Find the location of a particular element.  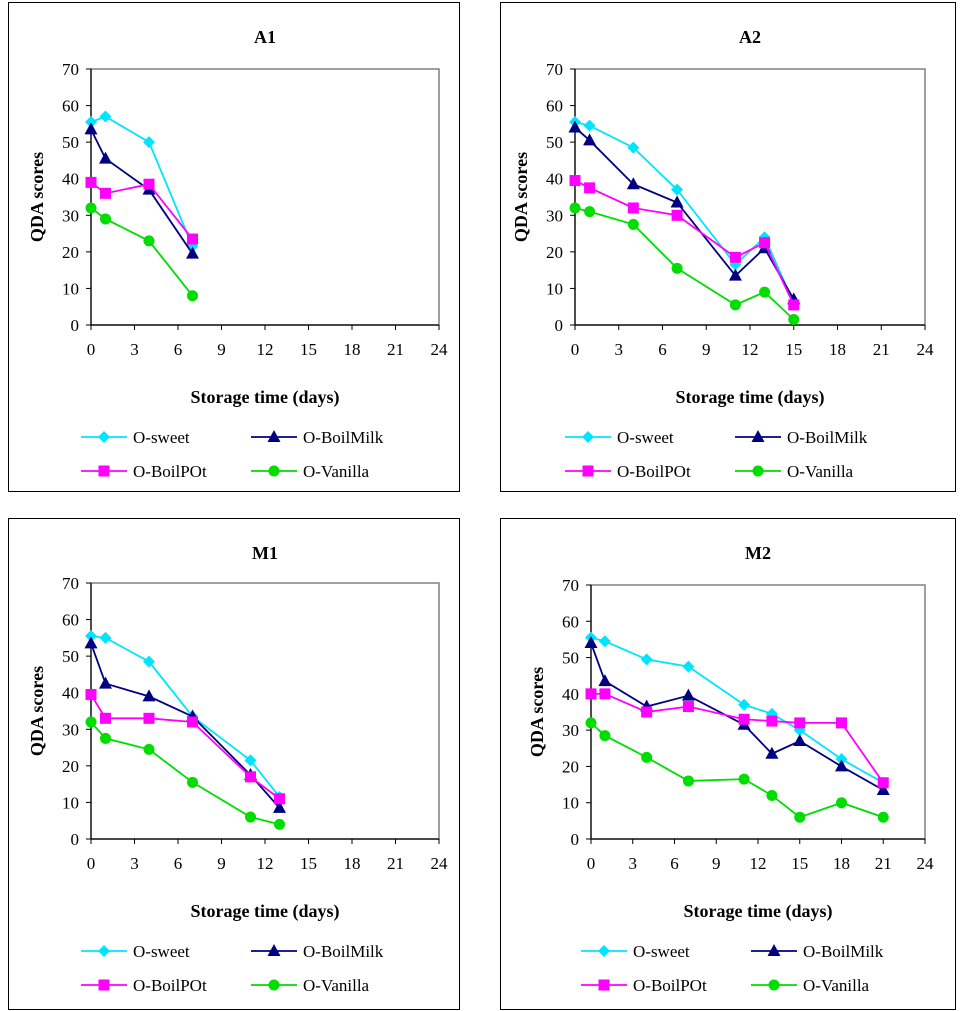

y-tick-label: 0 is located at coordinates (575, 839).